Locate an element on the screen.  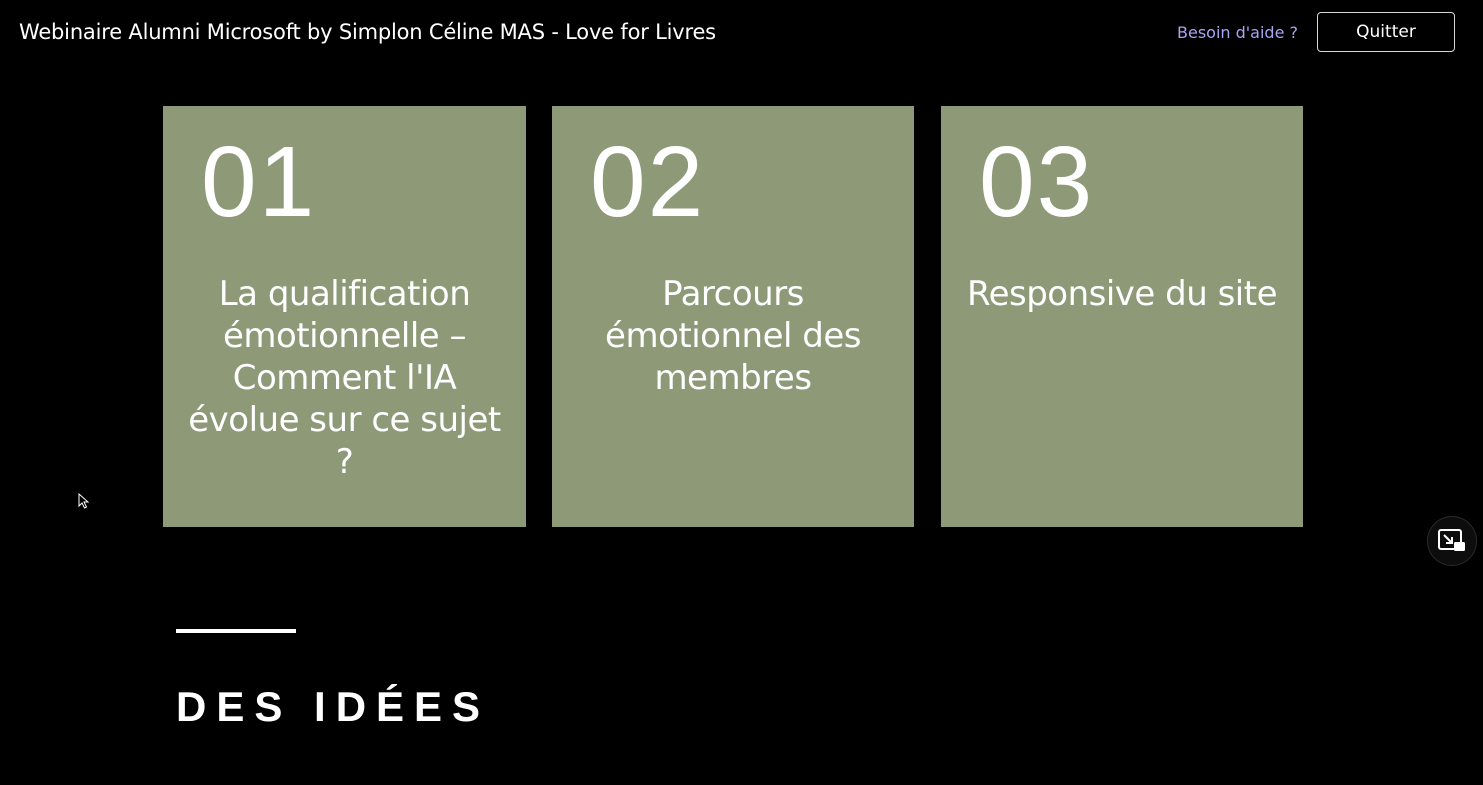
slide-card-2: 02 Parcours émotionnel des membres is located at coordinates (733, 316).